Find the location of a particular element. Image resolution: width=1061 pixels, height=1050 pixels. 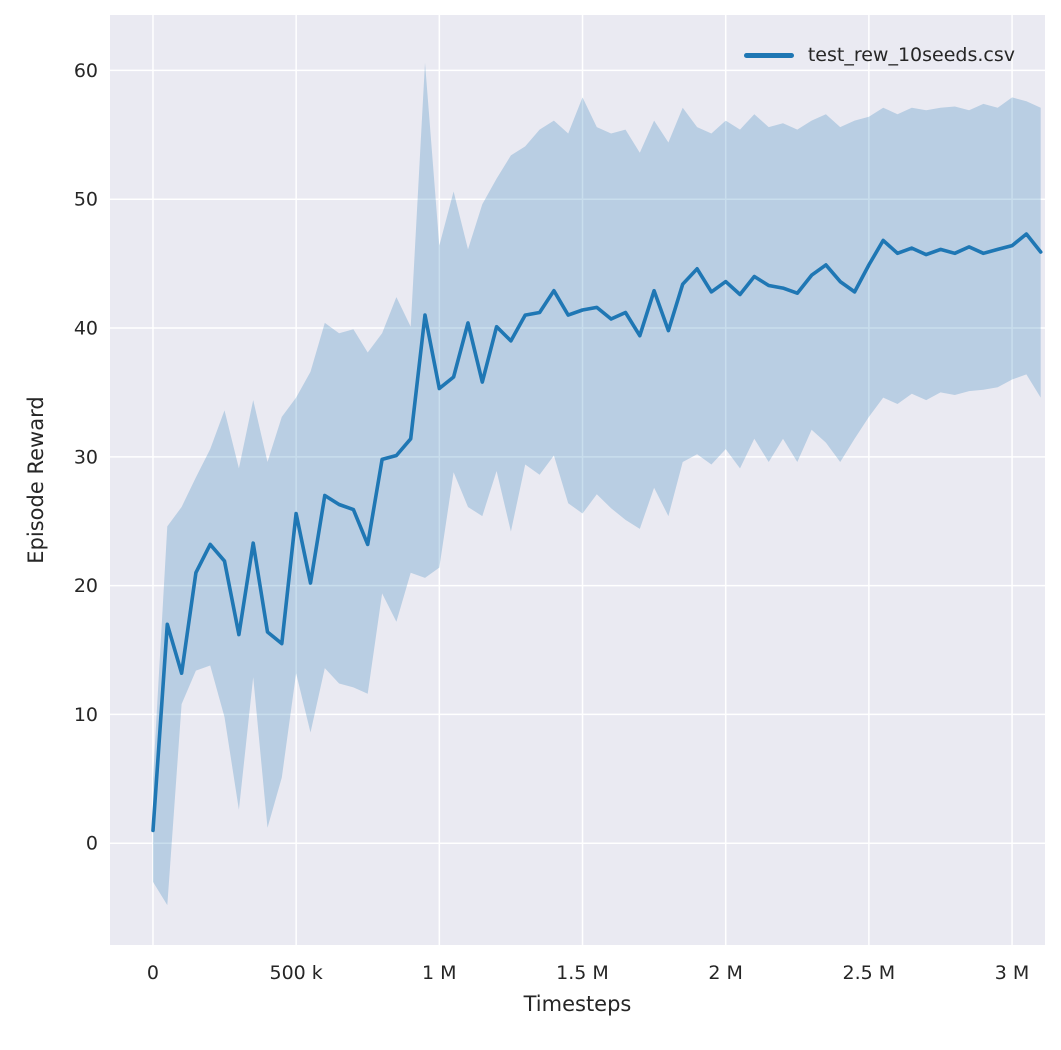

x-tick-label: 0 is located at coordinates (153, 973).